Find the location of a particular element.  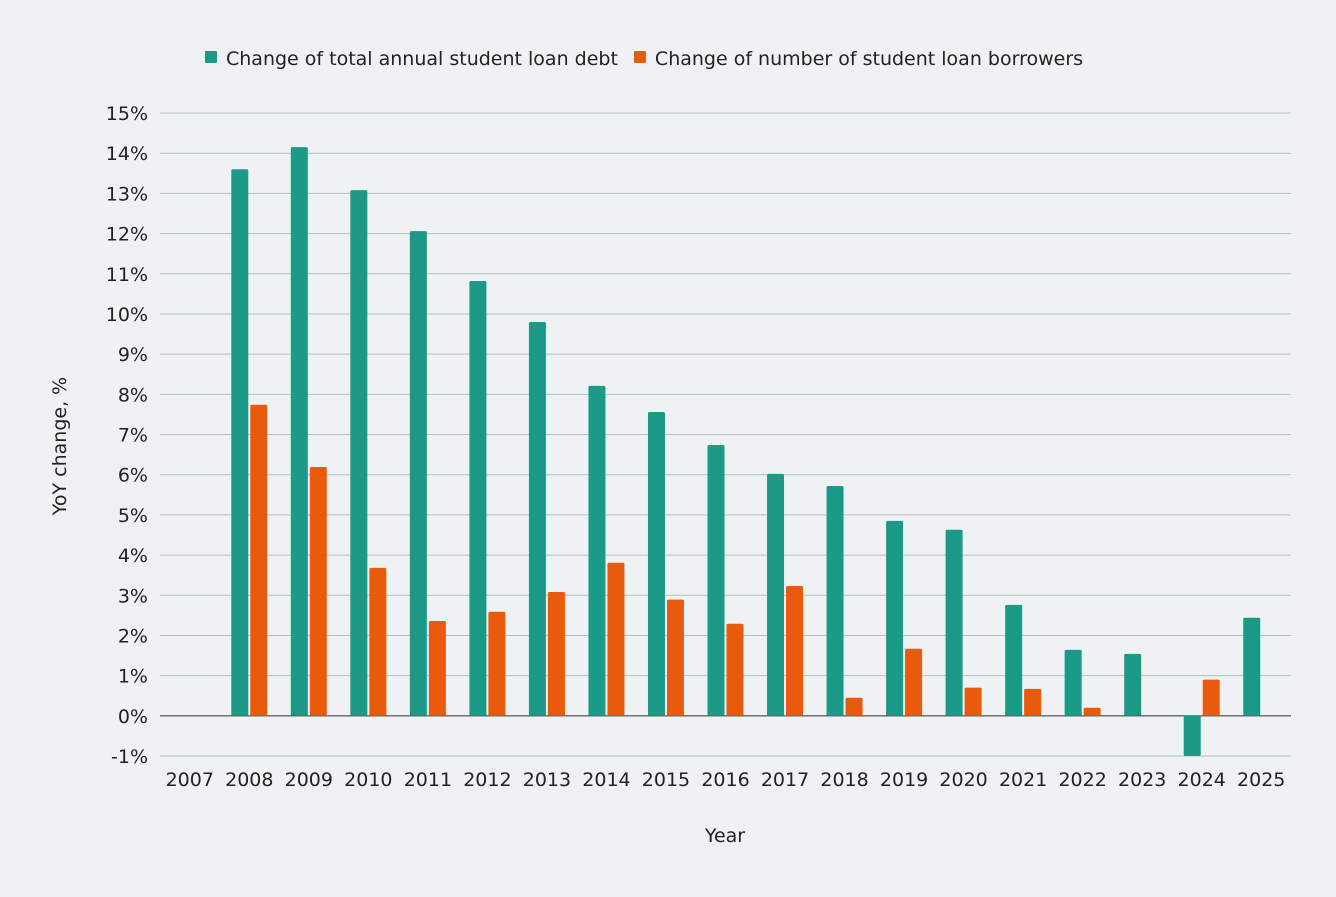

y-tick-label: 10% is located at coordinates (127, 315).